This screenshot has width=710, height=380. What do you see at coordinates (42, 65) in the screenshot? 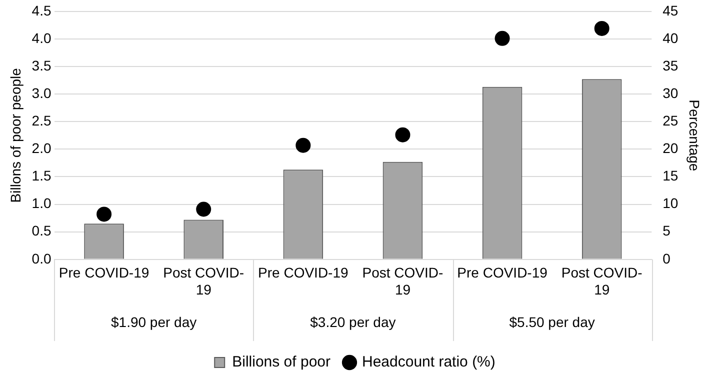
I see `y-tick-label: 3.5` at bounding box center [42, 65].